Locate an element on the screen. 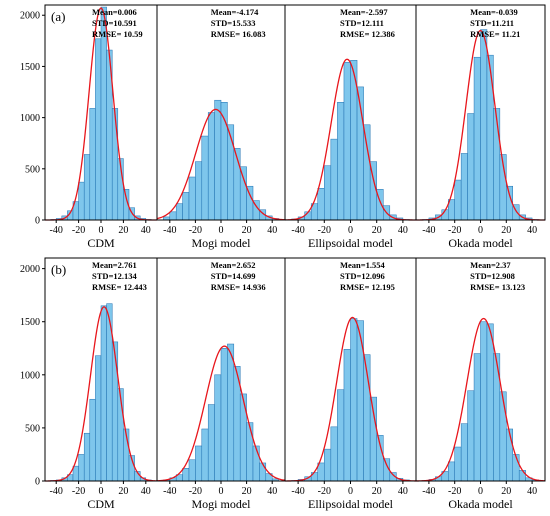 This screenshot has width=550, height=516. row2-panel3-std-label: STD=12.096 is located at coordinates (362, 276).